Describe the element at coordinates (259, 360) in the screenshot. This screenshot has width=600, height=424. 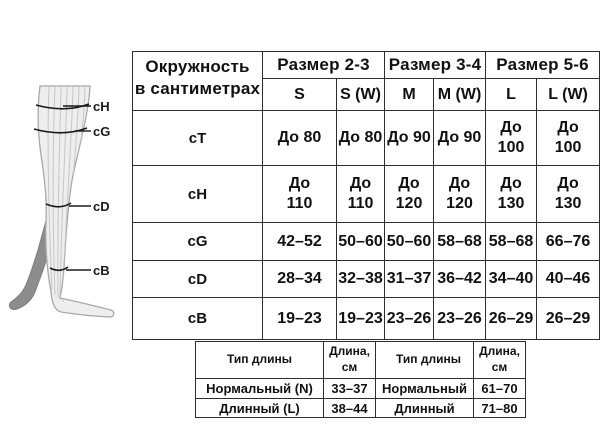
I see `length-type-header-1: Тип длины` at that location.